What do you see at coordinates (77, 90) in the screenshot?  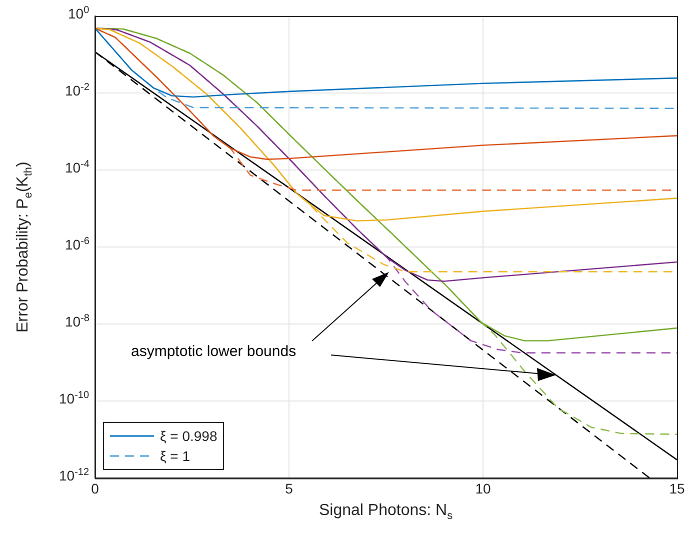 I see `y-tick-label: 10$^{-2}$` at bounding box center [77, 90].